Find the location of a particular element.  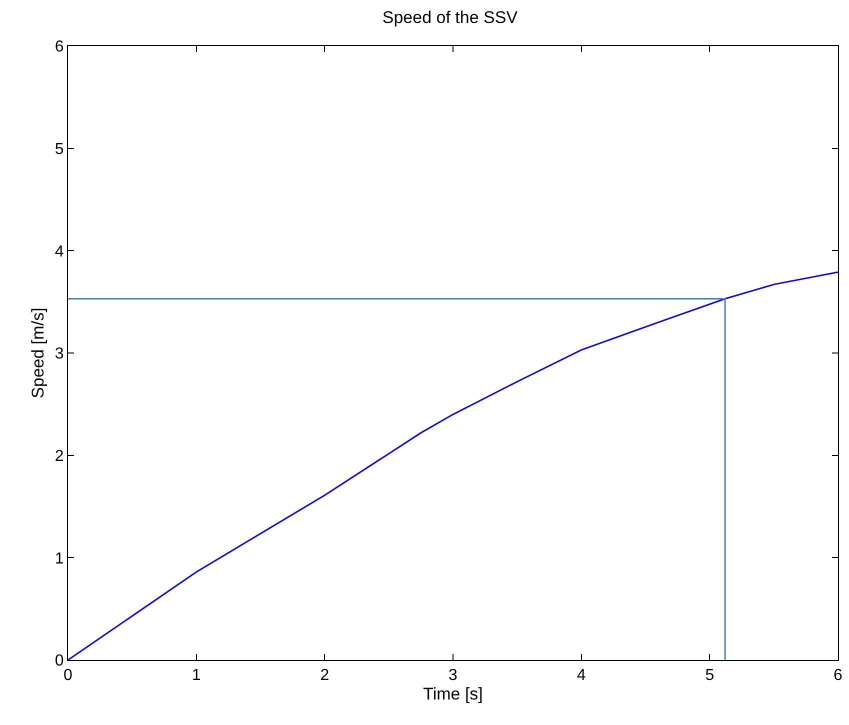

x-tick-label: 2 is located at coordinates (325, 675).